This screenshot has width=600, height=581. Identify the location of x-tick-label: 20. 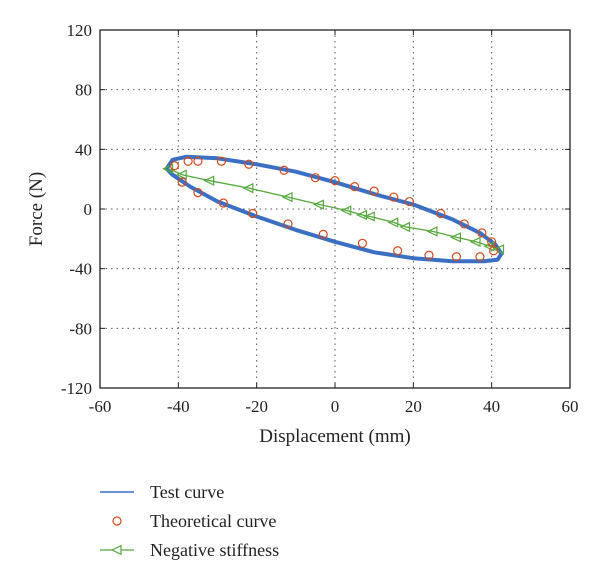
(413, 406).